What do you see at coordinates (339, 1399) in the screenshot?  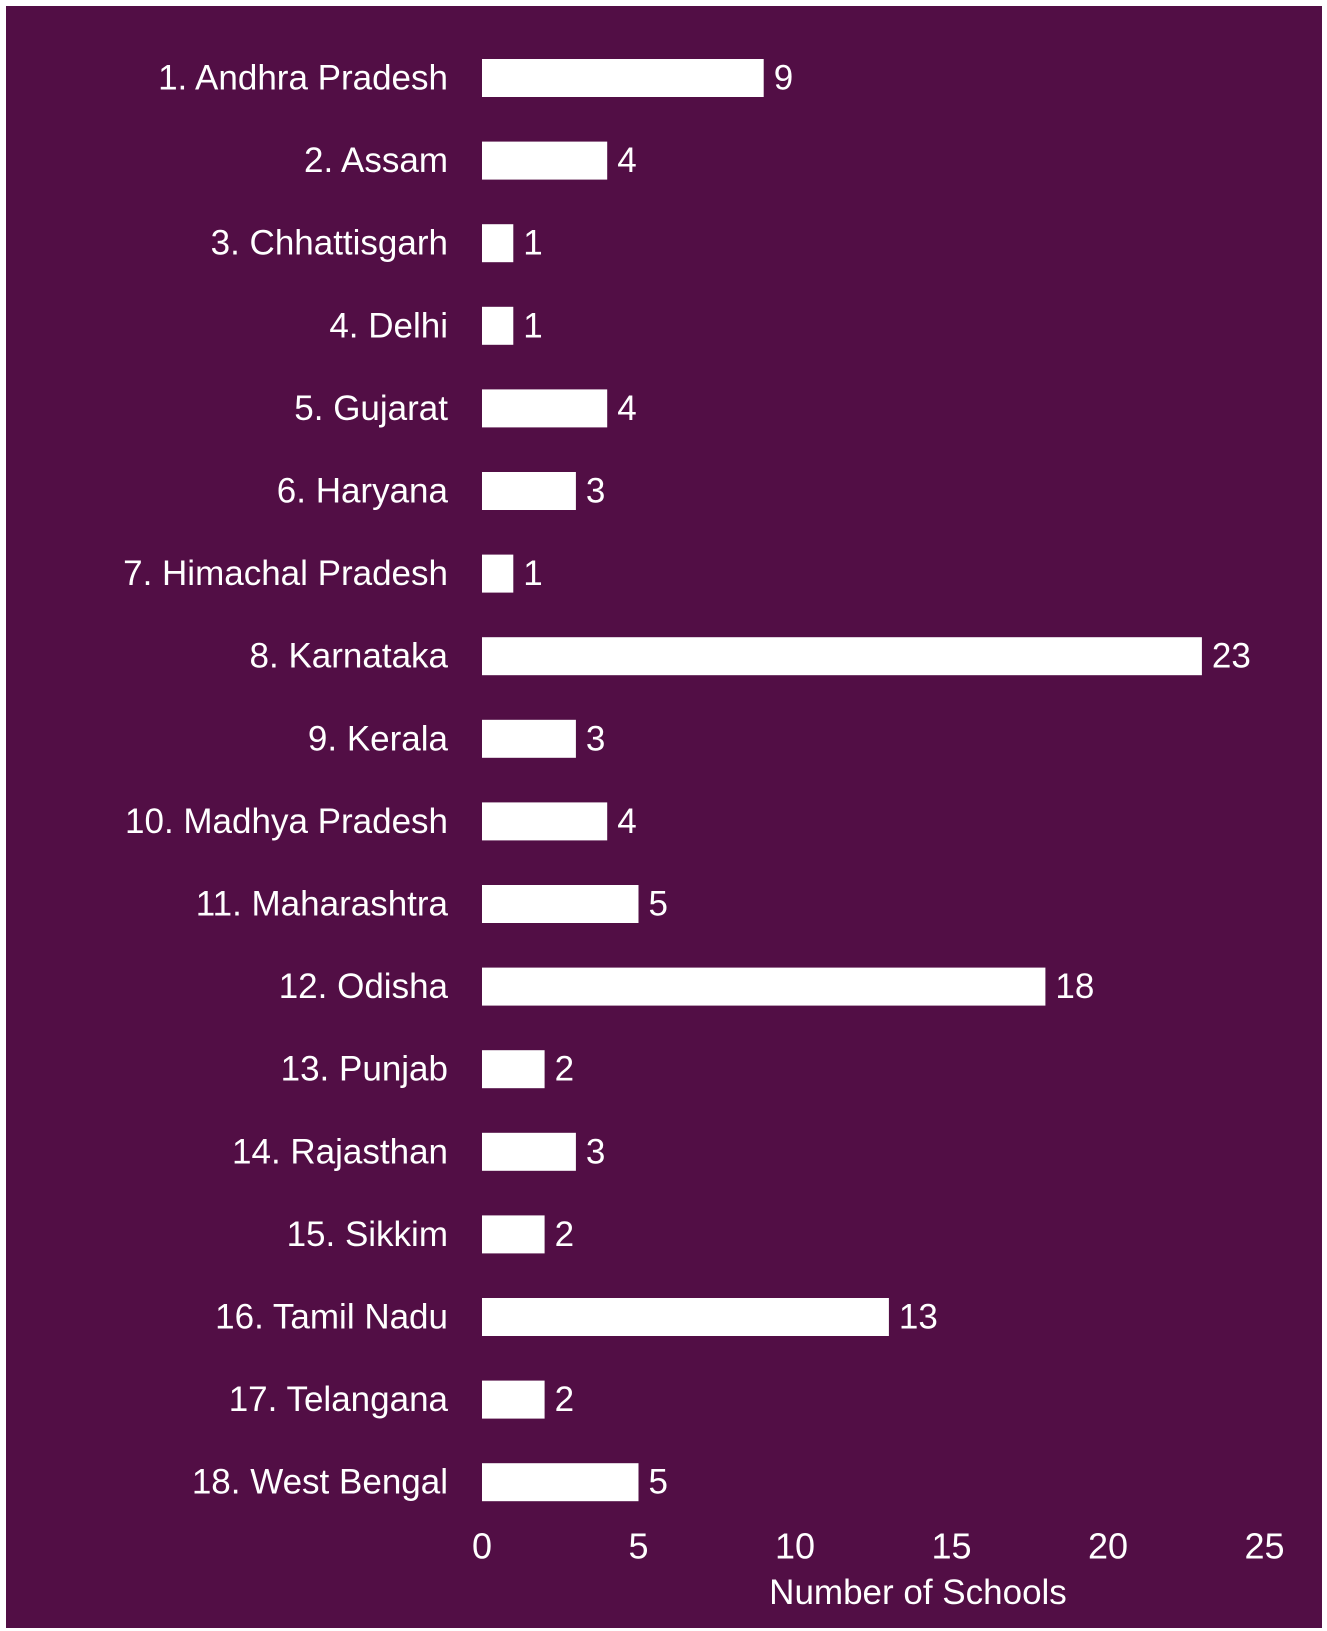 I see `category-label: 17. Telangana` at bounding box center [339, 1399].